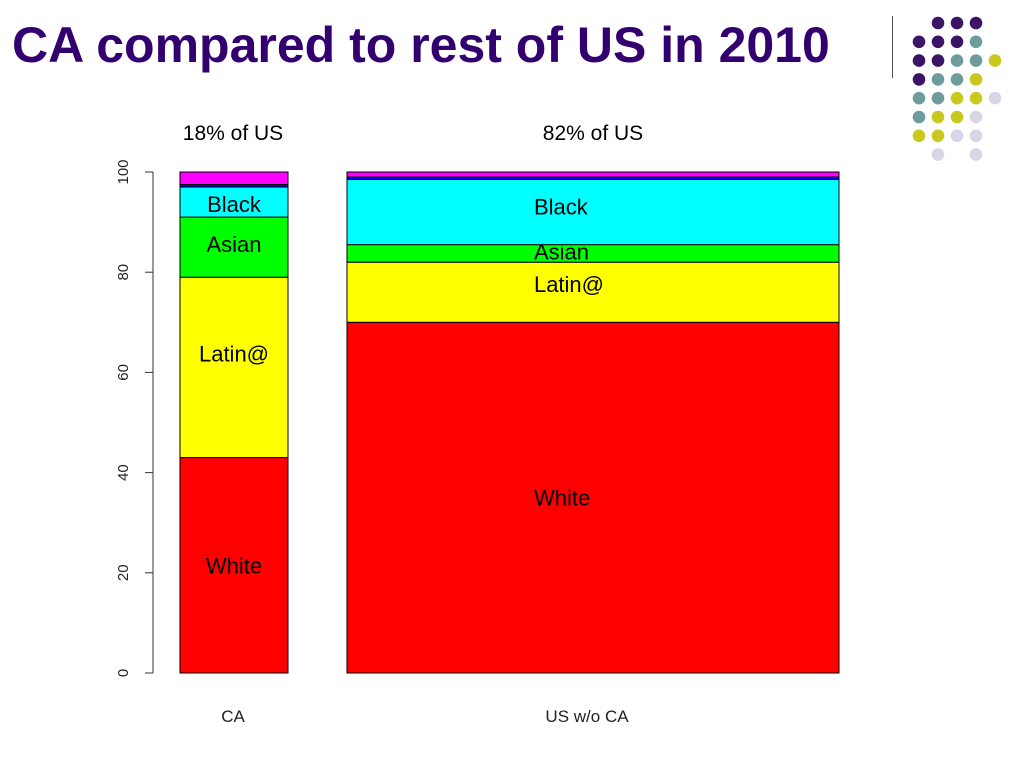  What do you see at coordinates (123, 472) in the screenshot?
I see `y-tick-label: 40` at bounding box center [123, 472].